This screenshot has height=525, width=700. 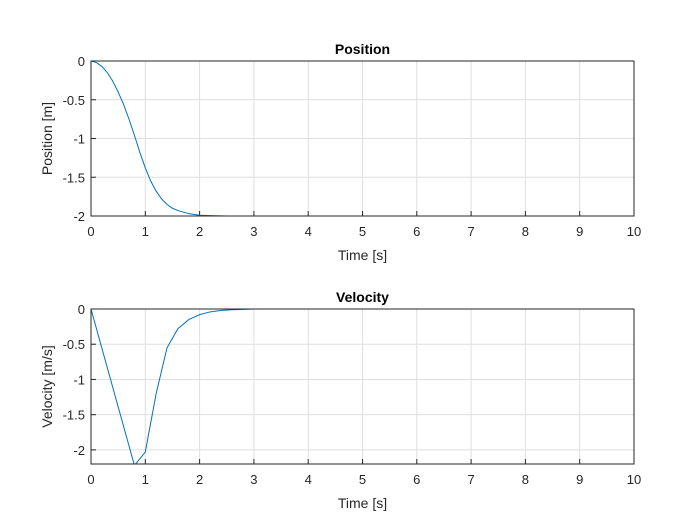 What do you see at coordinates (579, 479) in the screenshot?
I see `velocity-x-tick-label: 9` at bounding box center [579, 479].